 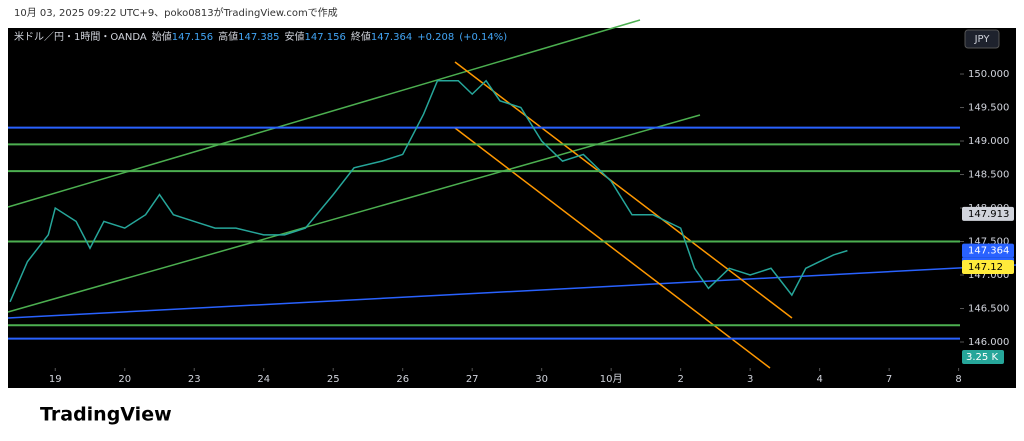 What do you see at coordinates (988, 242) in the screenshot?
I see `y-tick-label: 147.500` at bounding box center [988, 242].